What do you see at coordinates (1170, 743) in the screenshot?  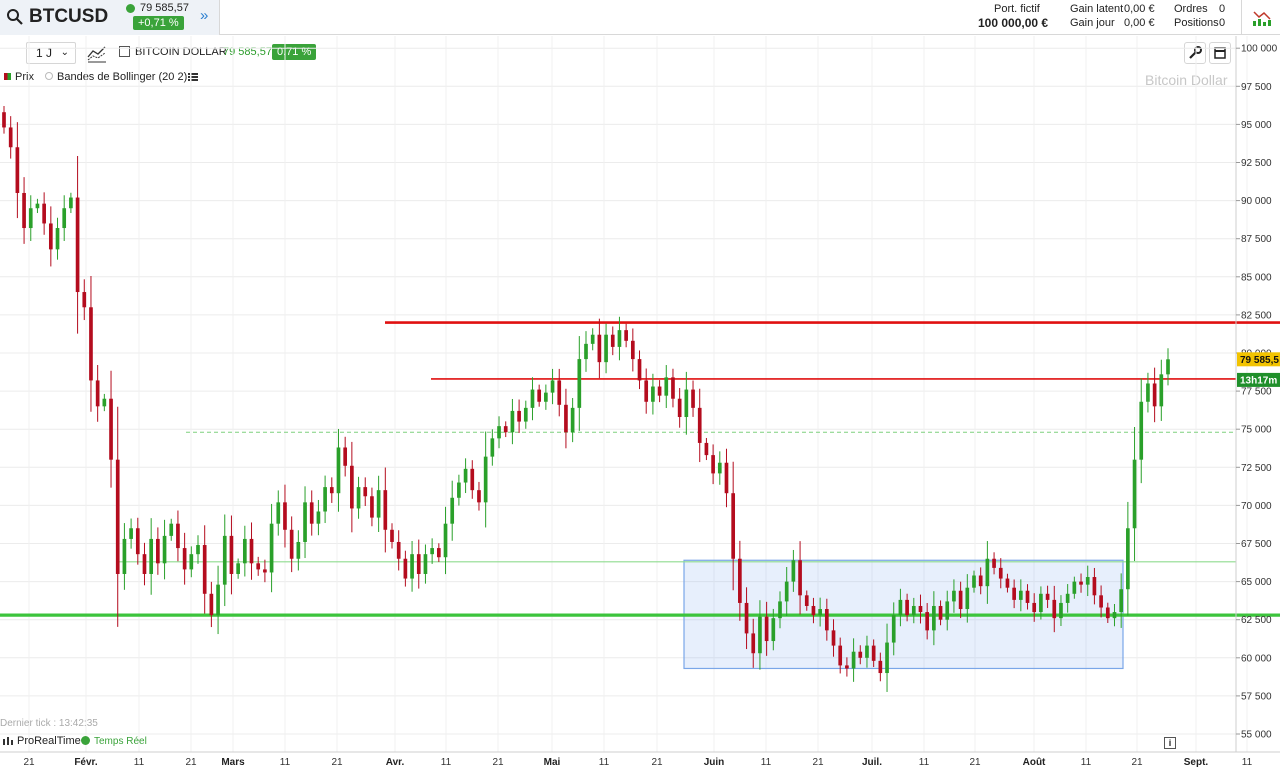 I see `info-icon: i` at bounding box center [1170, 743].